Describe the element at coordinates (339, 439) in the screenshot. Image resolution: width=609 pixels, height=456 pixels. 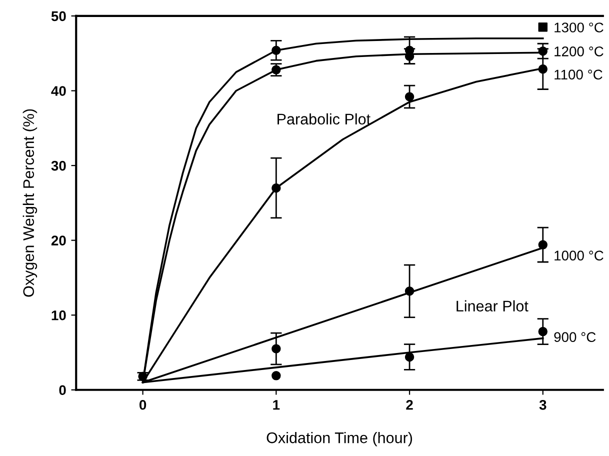
I see `x-axis-title: Oxidation Time (hour)` at that location.